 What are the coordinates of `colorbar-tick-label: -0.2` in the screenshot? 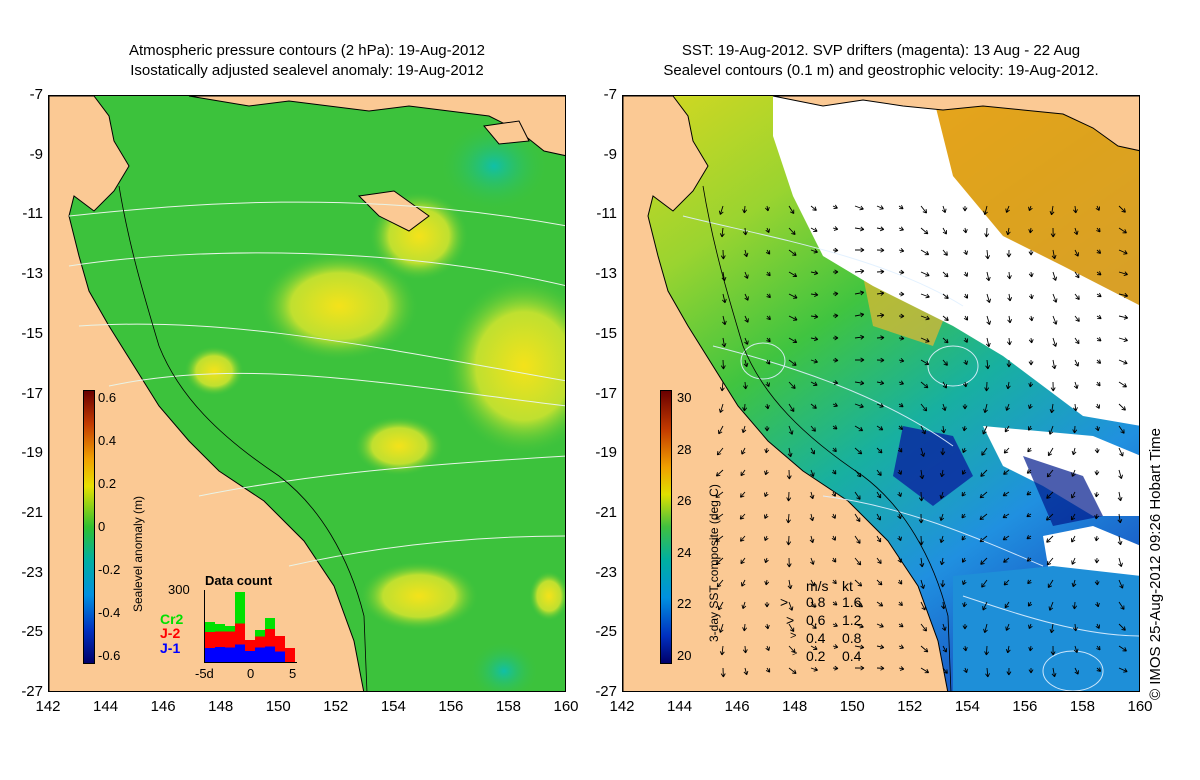 It's located at (109, 569).